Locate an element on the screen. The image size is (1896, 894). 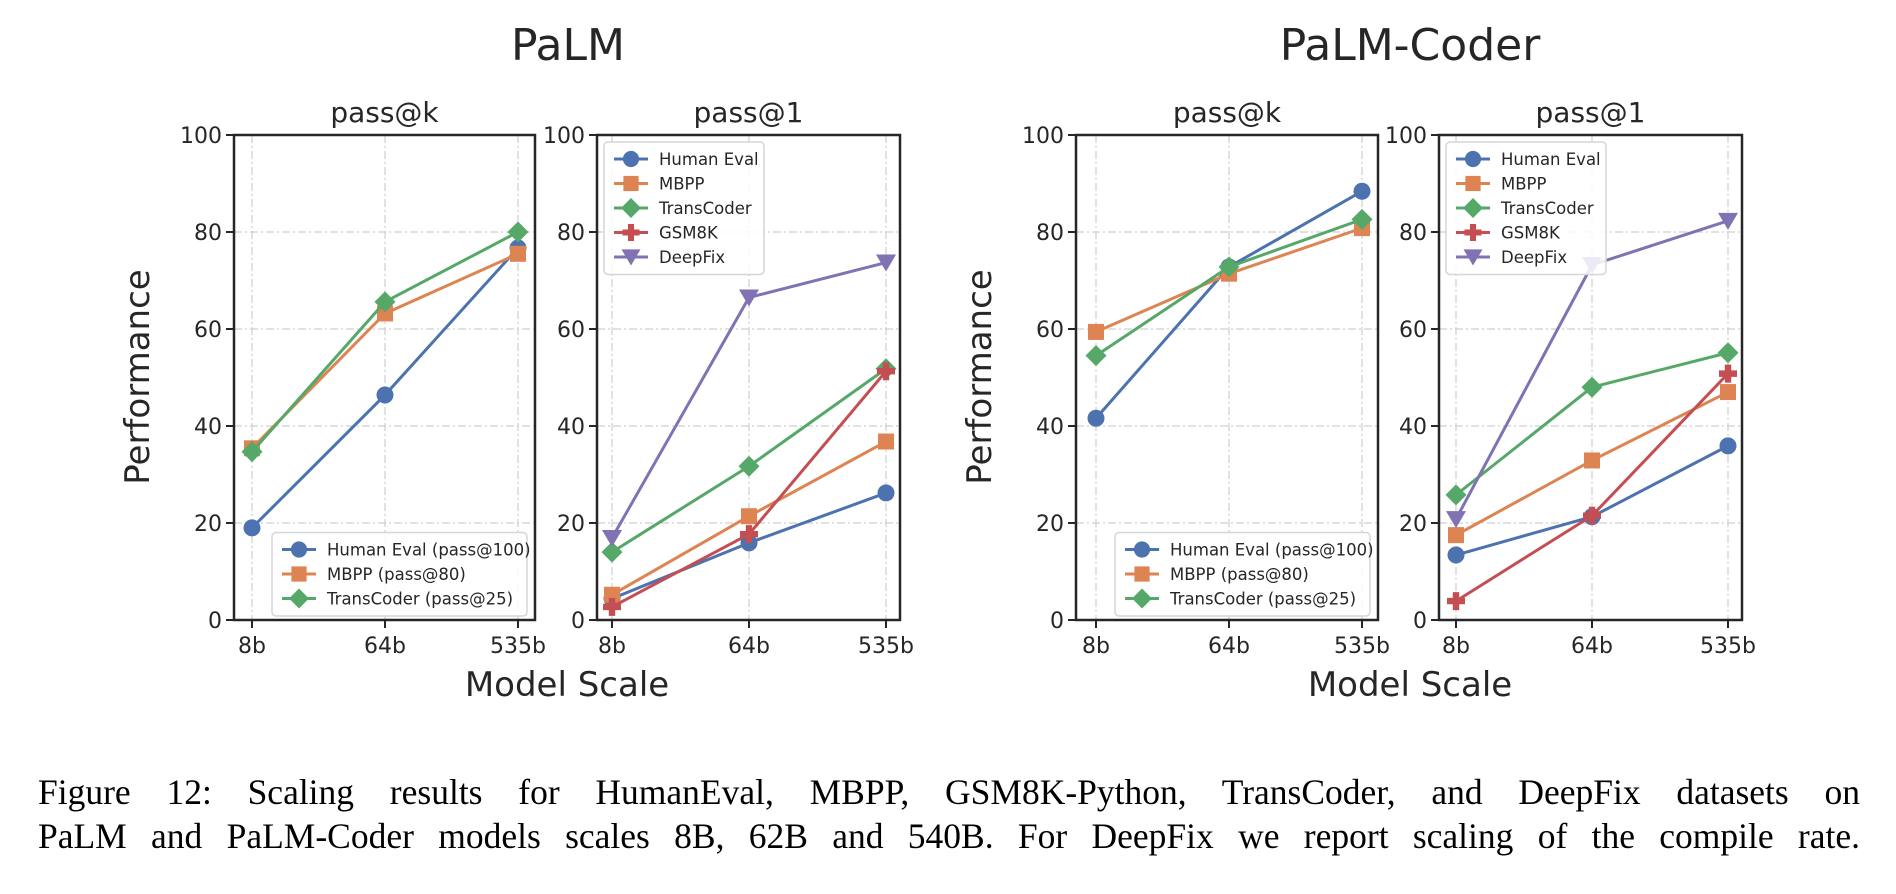
subplot-title: pass@k is located at coordinates (384, 112).